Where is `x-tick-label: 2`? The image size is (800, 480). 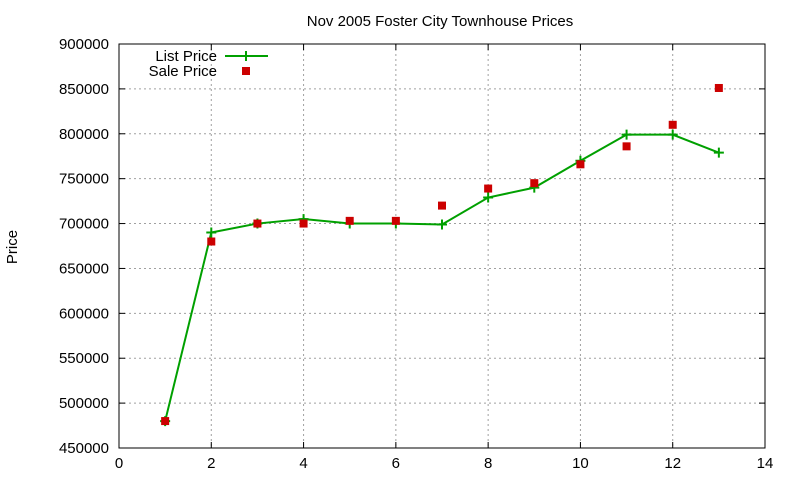
x-tick-label: 2 is located at coordinates (211, 463).